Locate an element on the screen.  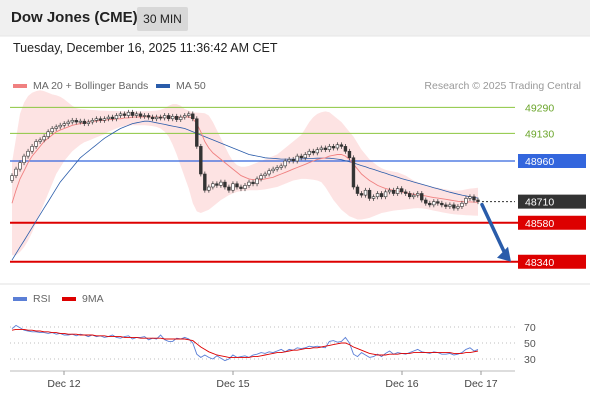
rsi-line is located at coordinates (245, 343).